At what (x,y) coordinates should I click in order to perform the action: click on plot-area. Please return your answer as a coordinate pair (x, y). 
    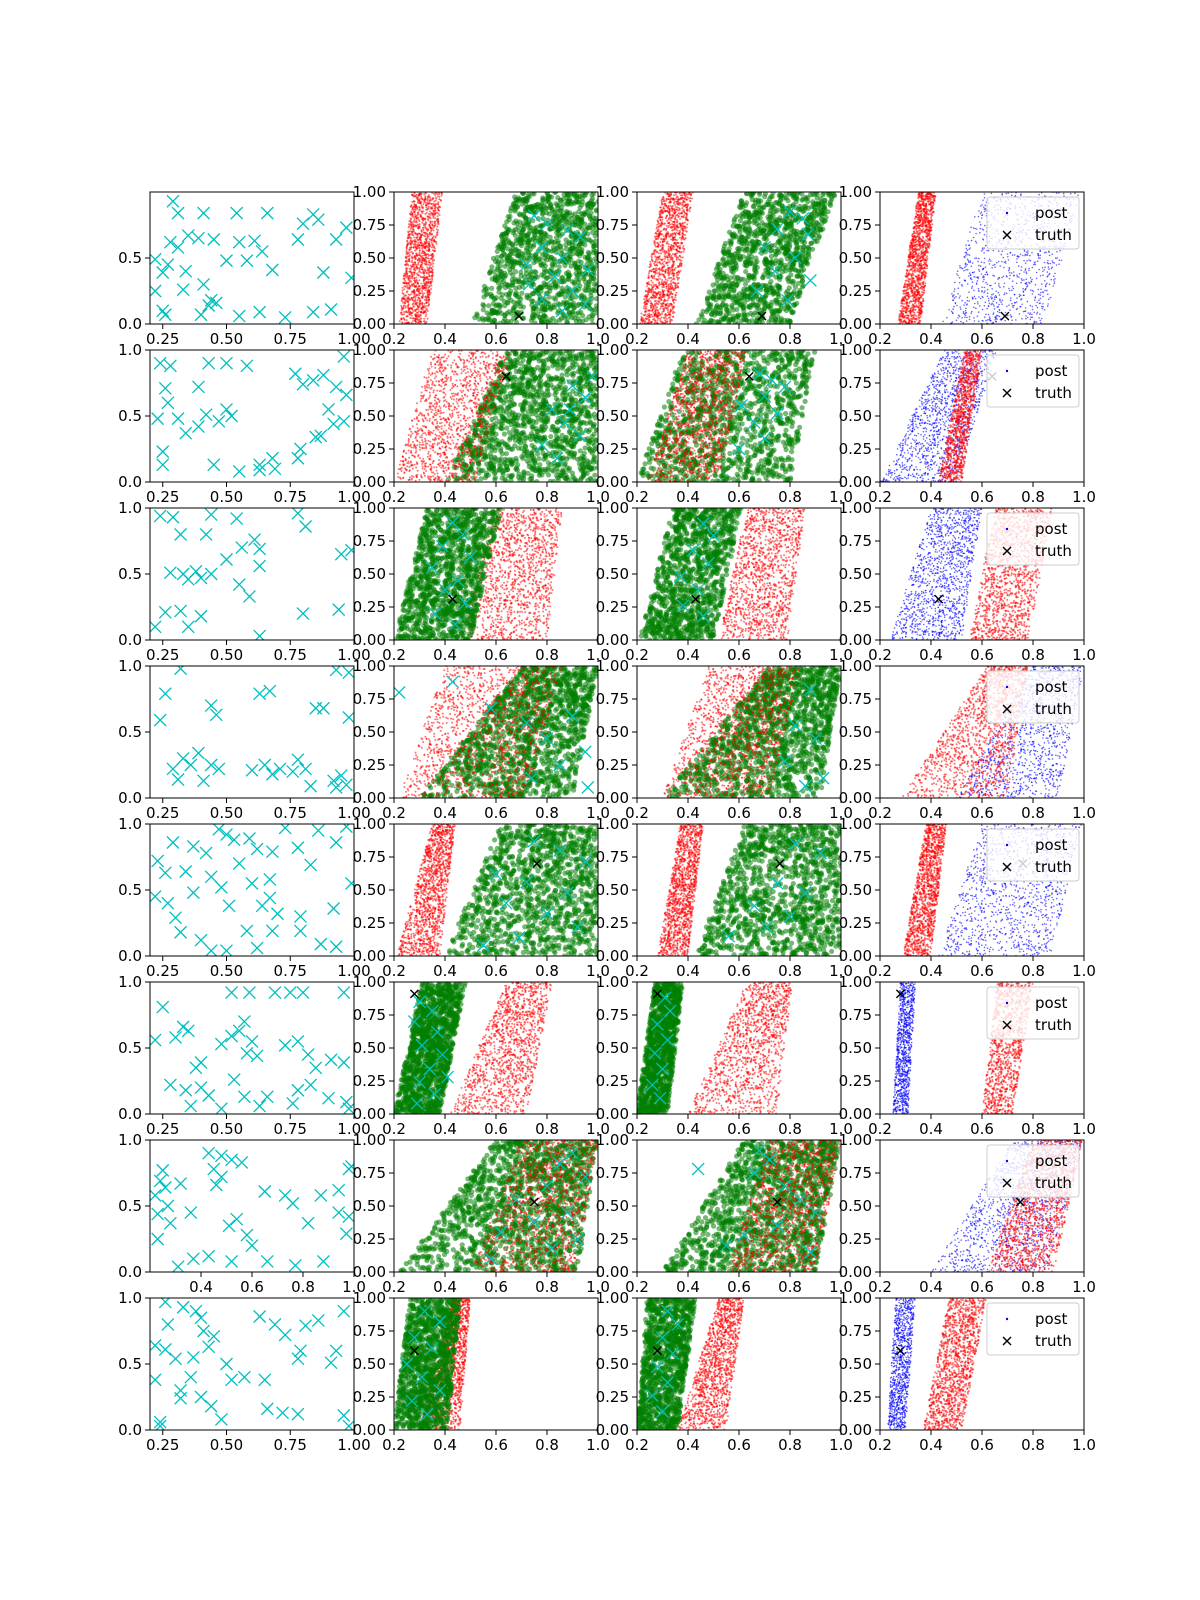
    Looking at the image, I should click on (738, 257).